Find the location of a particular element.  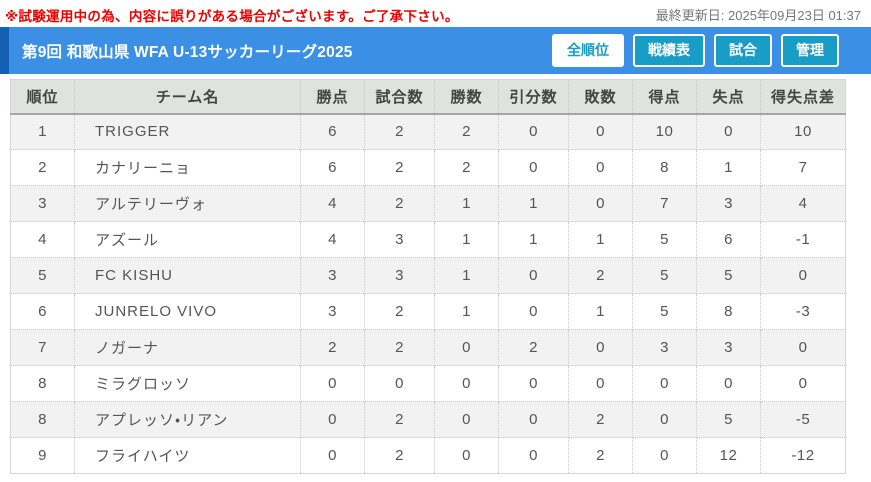

column-header-0: 順位 is located at coordinates (42, 97).